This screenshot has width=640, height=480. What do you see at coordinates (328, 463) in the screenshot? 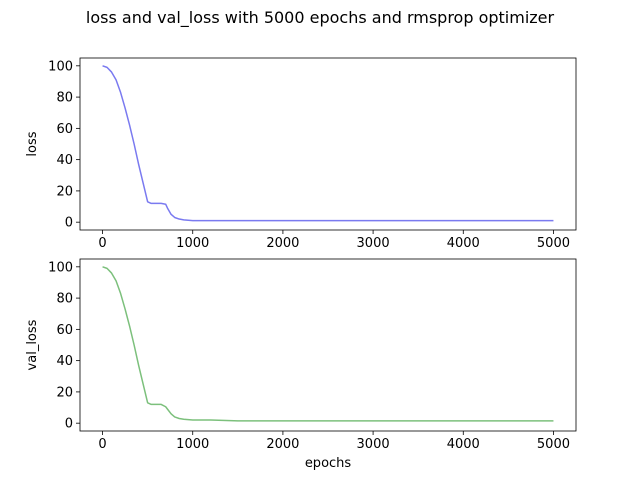
I see `x-axis-label: epochs` at bounding box center [328, 463].